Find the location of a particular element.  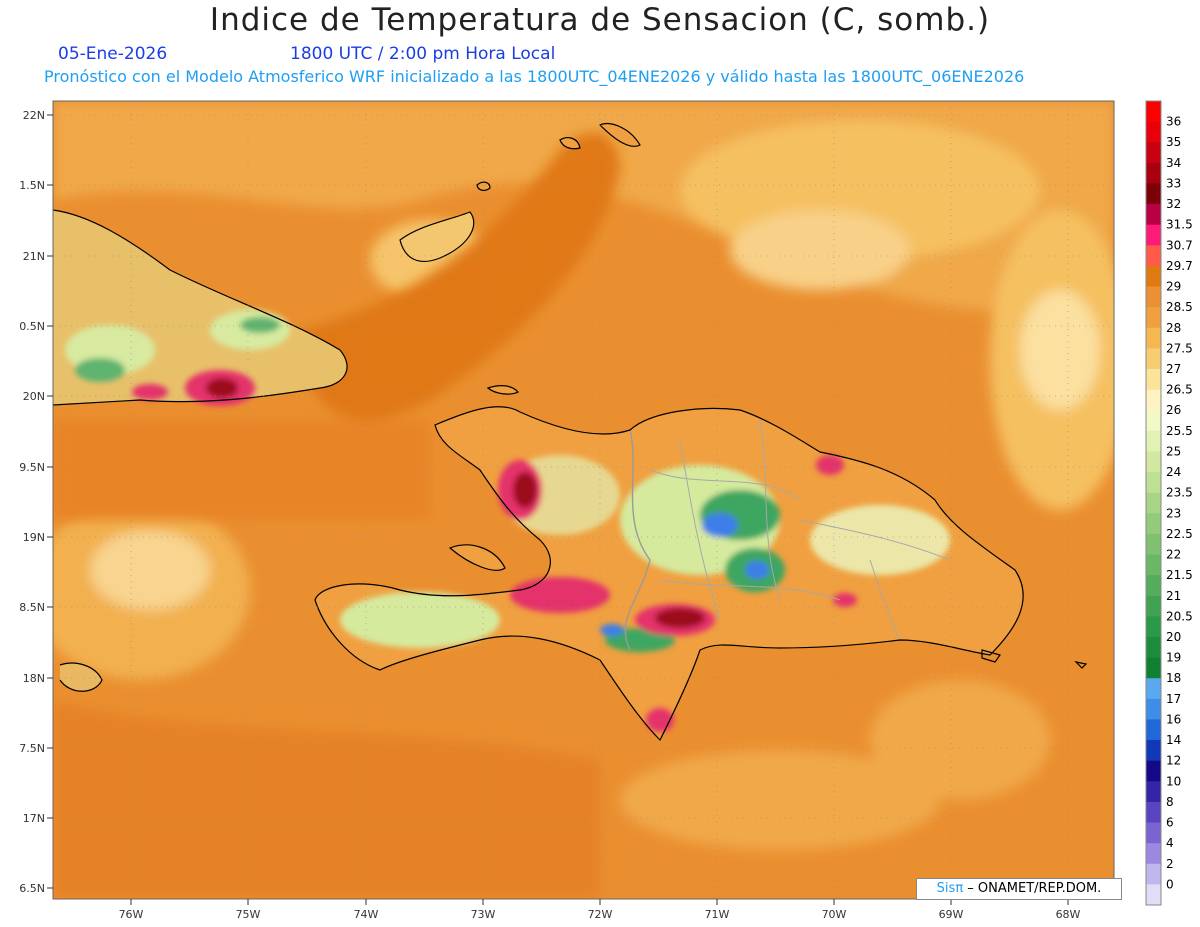

lat-tick-label: 1.5N is located at coordinates (32, 185).